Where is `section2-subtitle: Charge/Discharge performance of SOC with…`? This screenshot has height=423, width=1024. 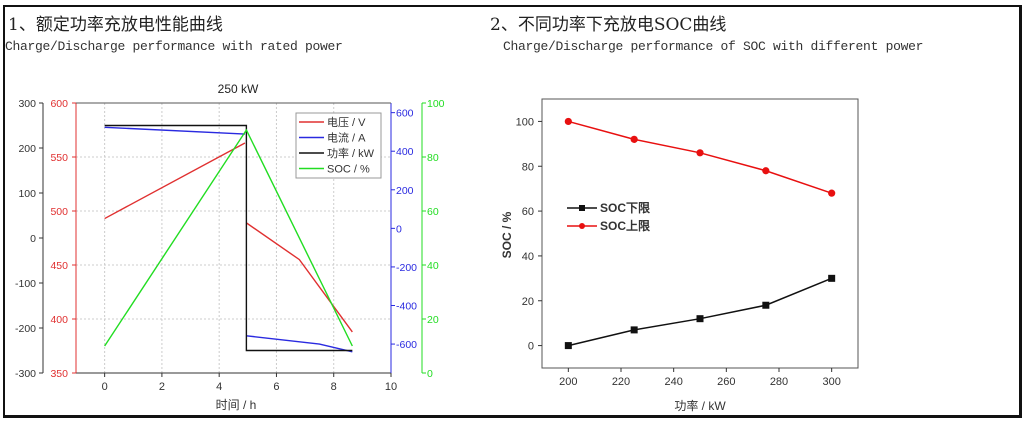 section2-subtitle: Charge/Discharge performance of SOC with… is located at coordinates (713, 46).